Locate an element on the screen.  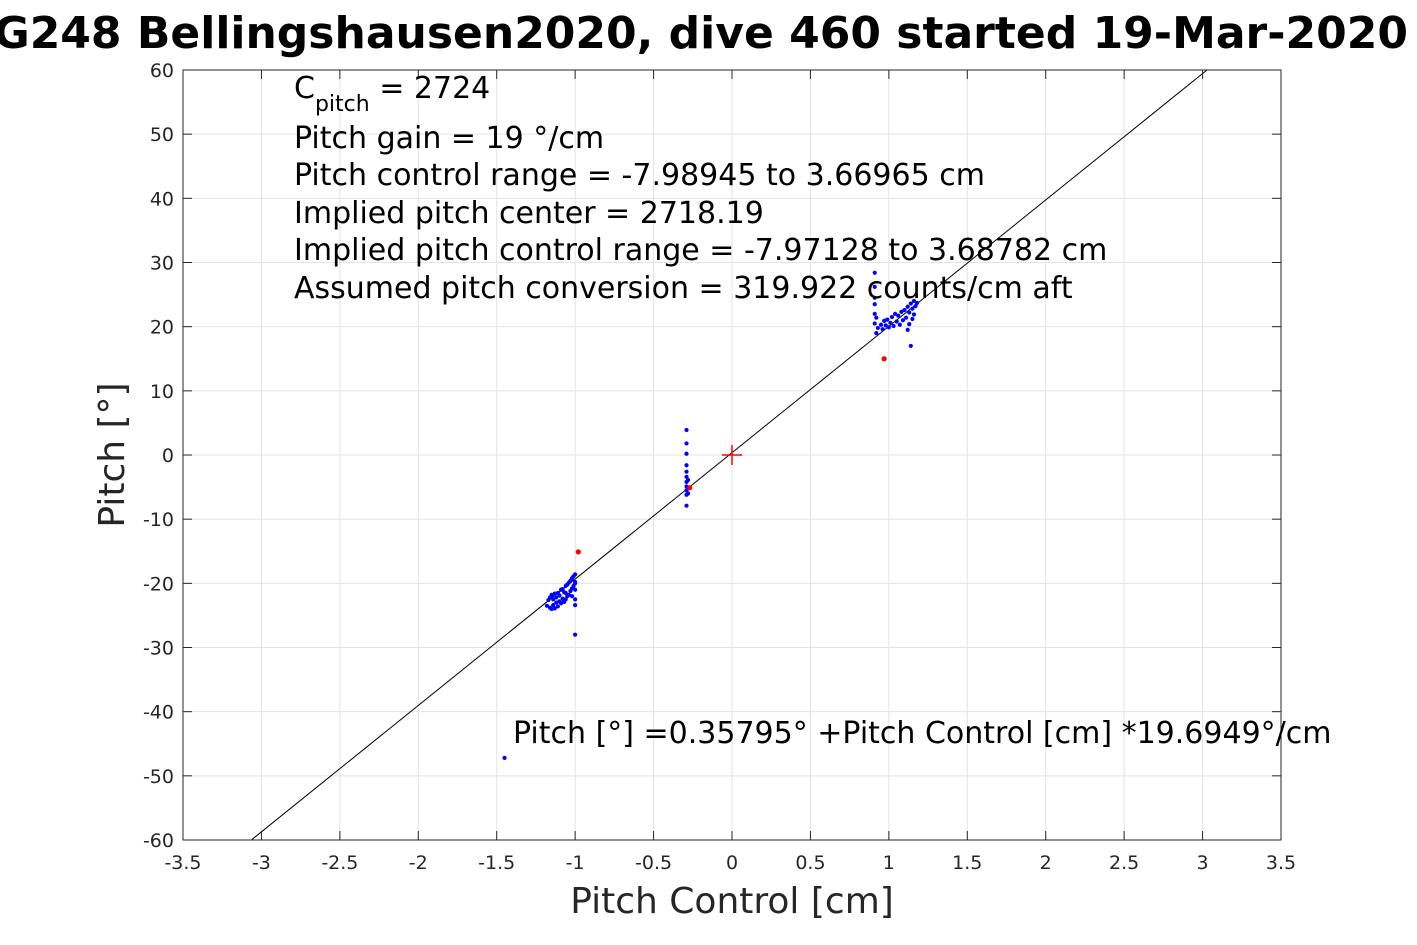
y-tick-label: 0 is located at coordinates (168, 456).